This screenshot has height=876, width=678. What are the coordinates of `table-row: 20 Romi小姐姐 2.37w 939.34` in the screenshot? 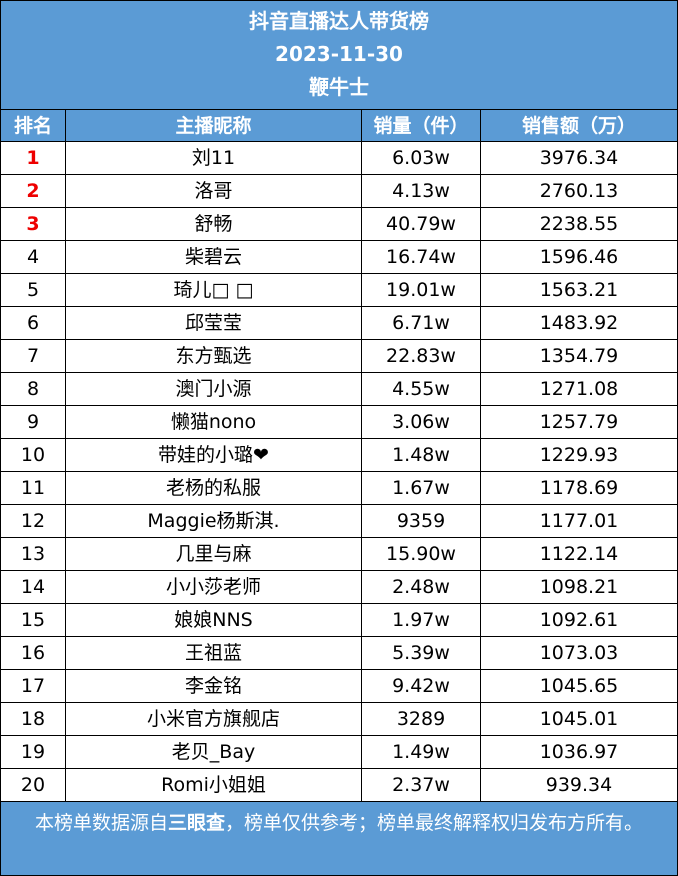 It's located at (339, 785).